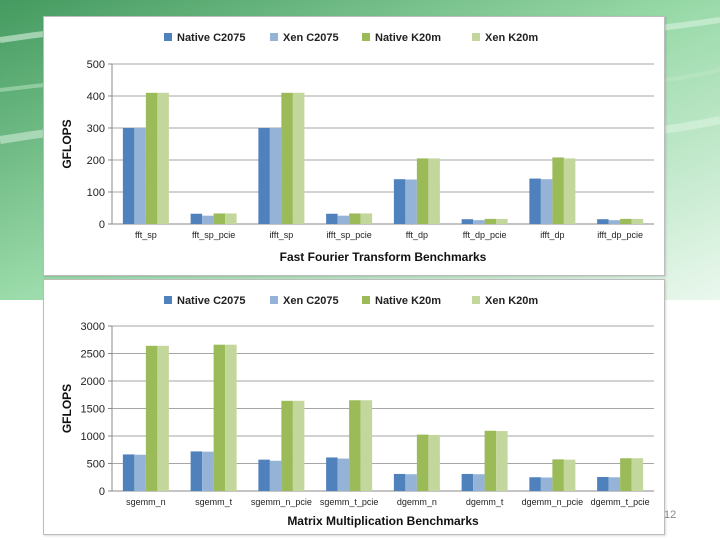 The height and width of the screenshot is (540, 720). Describe the element at coordinates (96, 193) in the screenshot. I see `y-tick-label: 100` at that location.